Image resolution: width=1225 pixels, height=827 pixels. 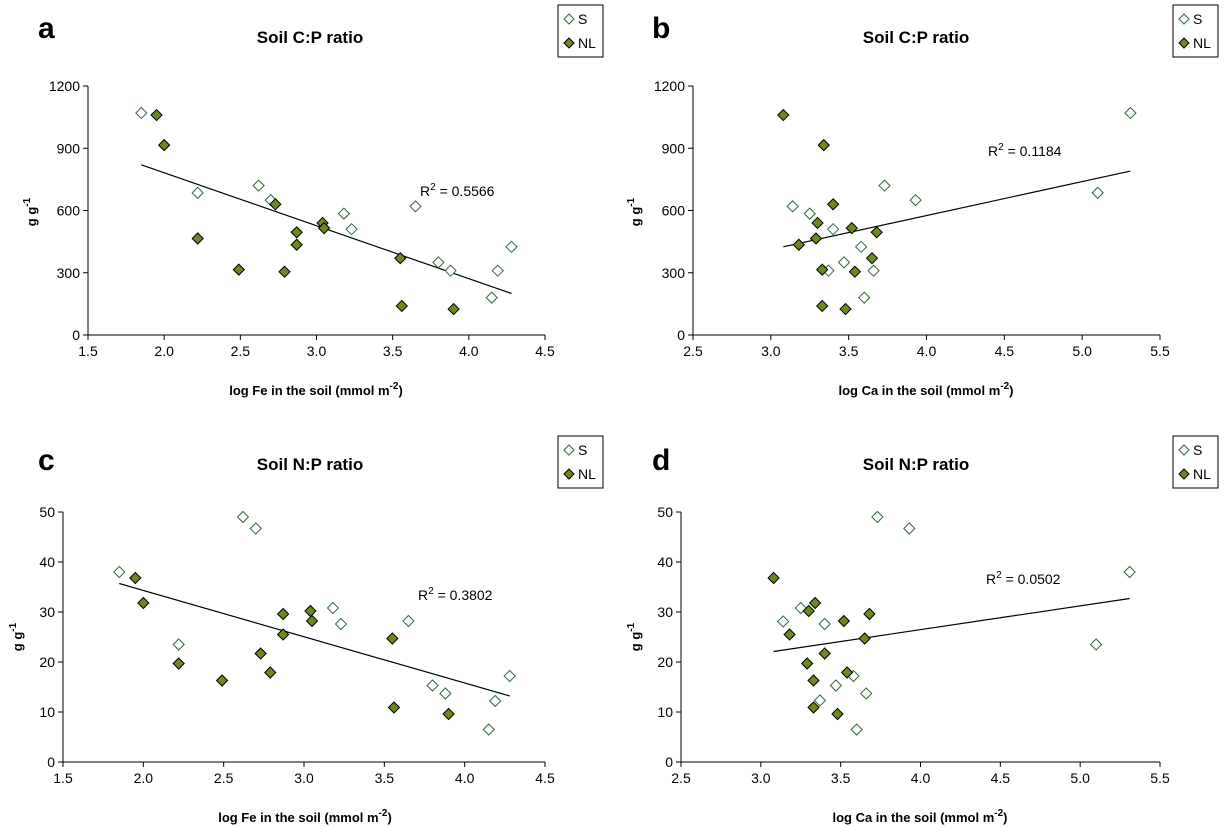 I want to click on x-tick-label: 4.0, so click(x=927, y=351).